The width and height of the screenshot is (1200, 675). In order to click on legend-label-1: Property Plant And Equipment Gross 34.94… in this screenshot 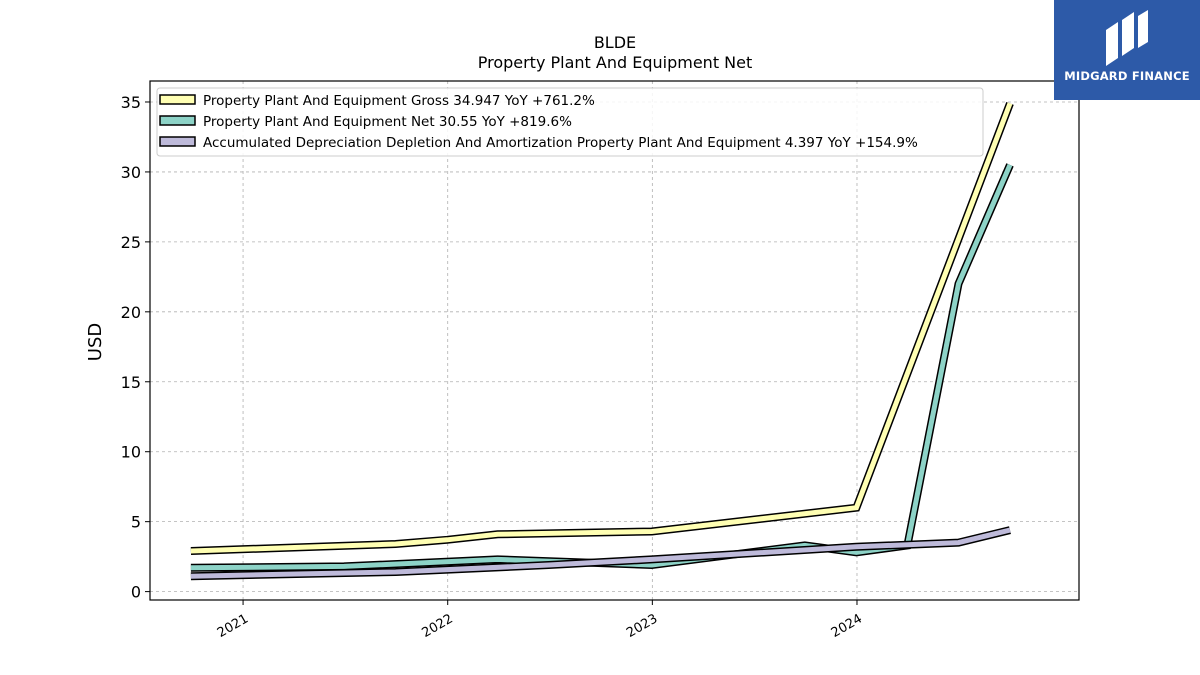, I will do `click(399, 101)`.